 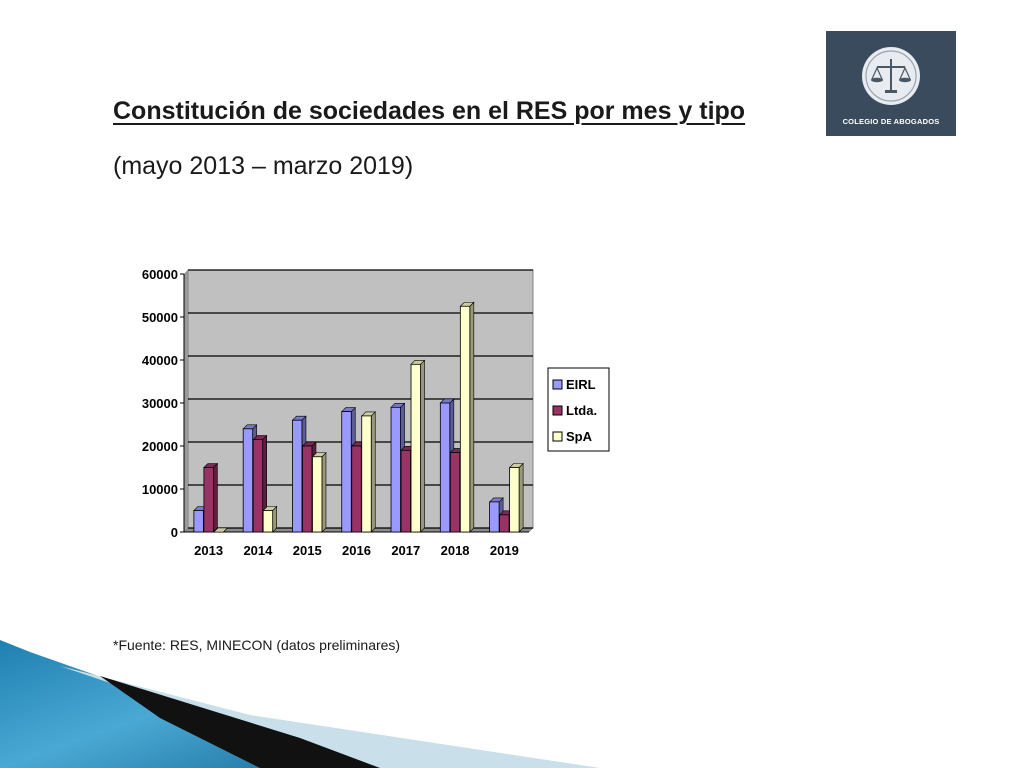 What do you see at coordinates (891, 121) in the screenshot?
I see `logo-text: COLEGIO DE ABOGADOS` at bounding box center [891, 121].